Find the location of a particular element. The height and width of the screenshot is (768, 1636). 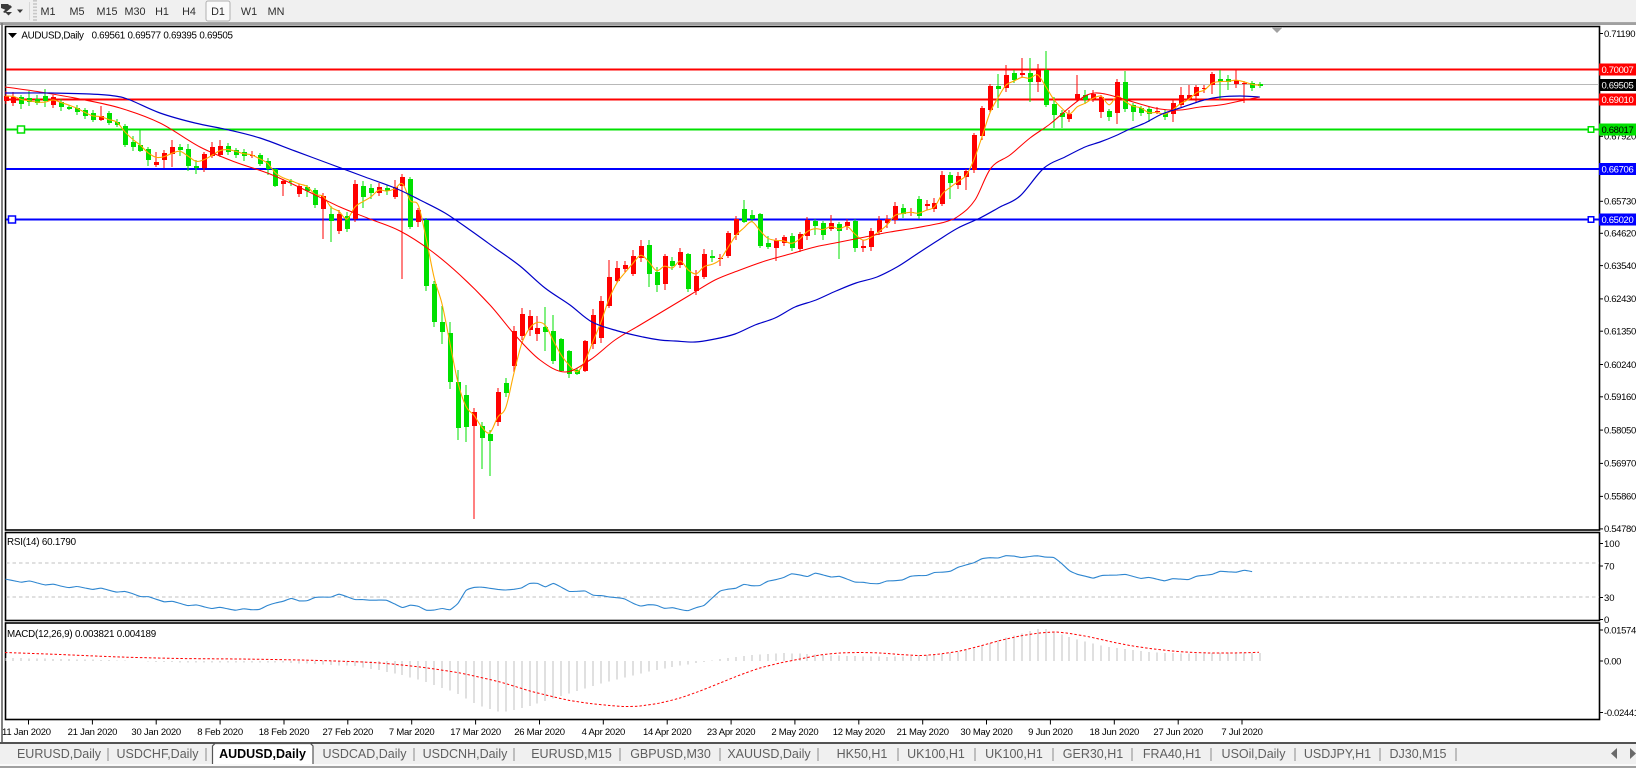

svg-text: 0.68017 is located at coordinates (1618, 130).